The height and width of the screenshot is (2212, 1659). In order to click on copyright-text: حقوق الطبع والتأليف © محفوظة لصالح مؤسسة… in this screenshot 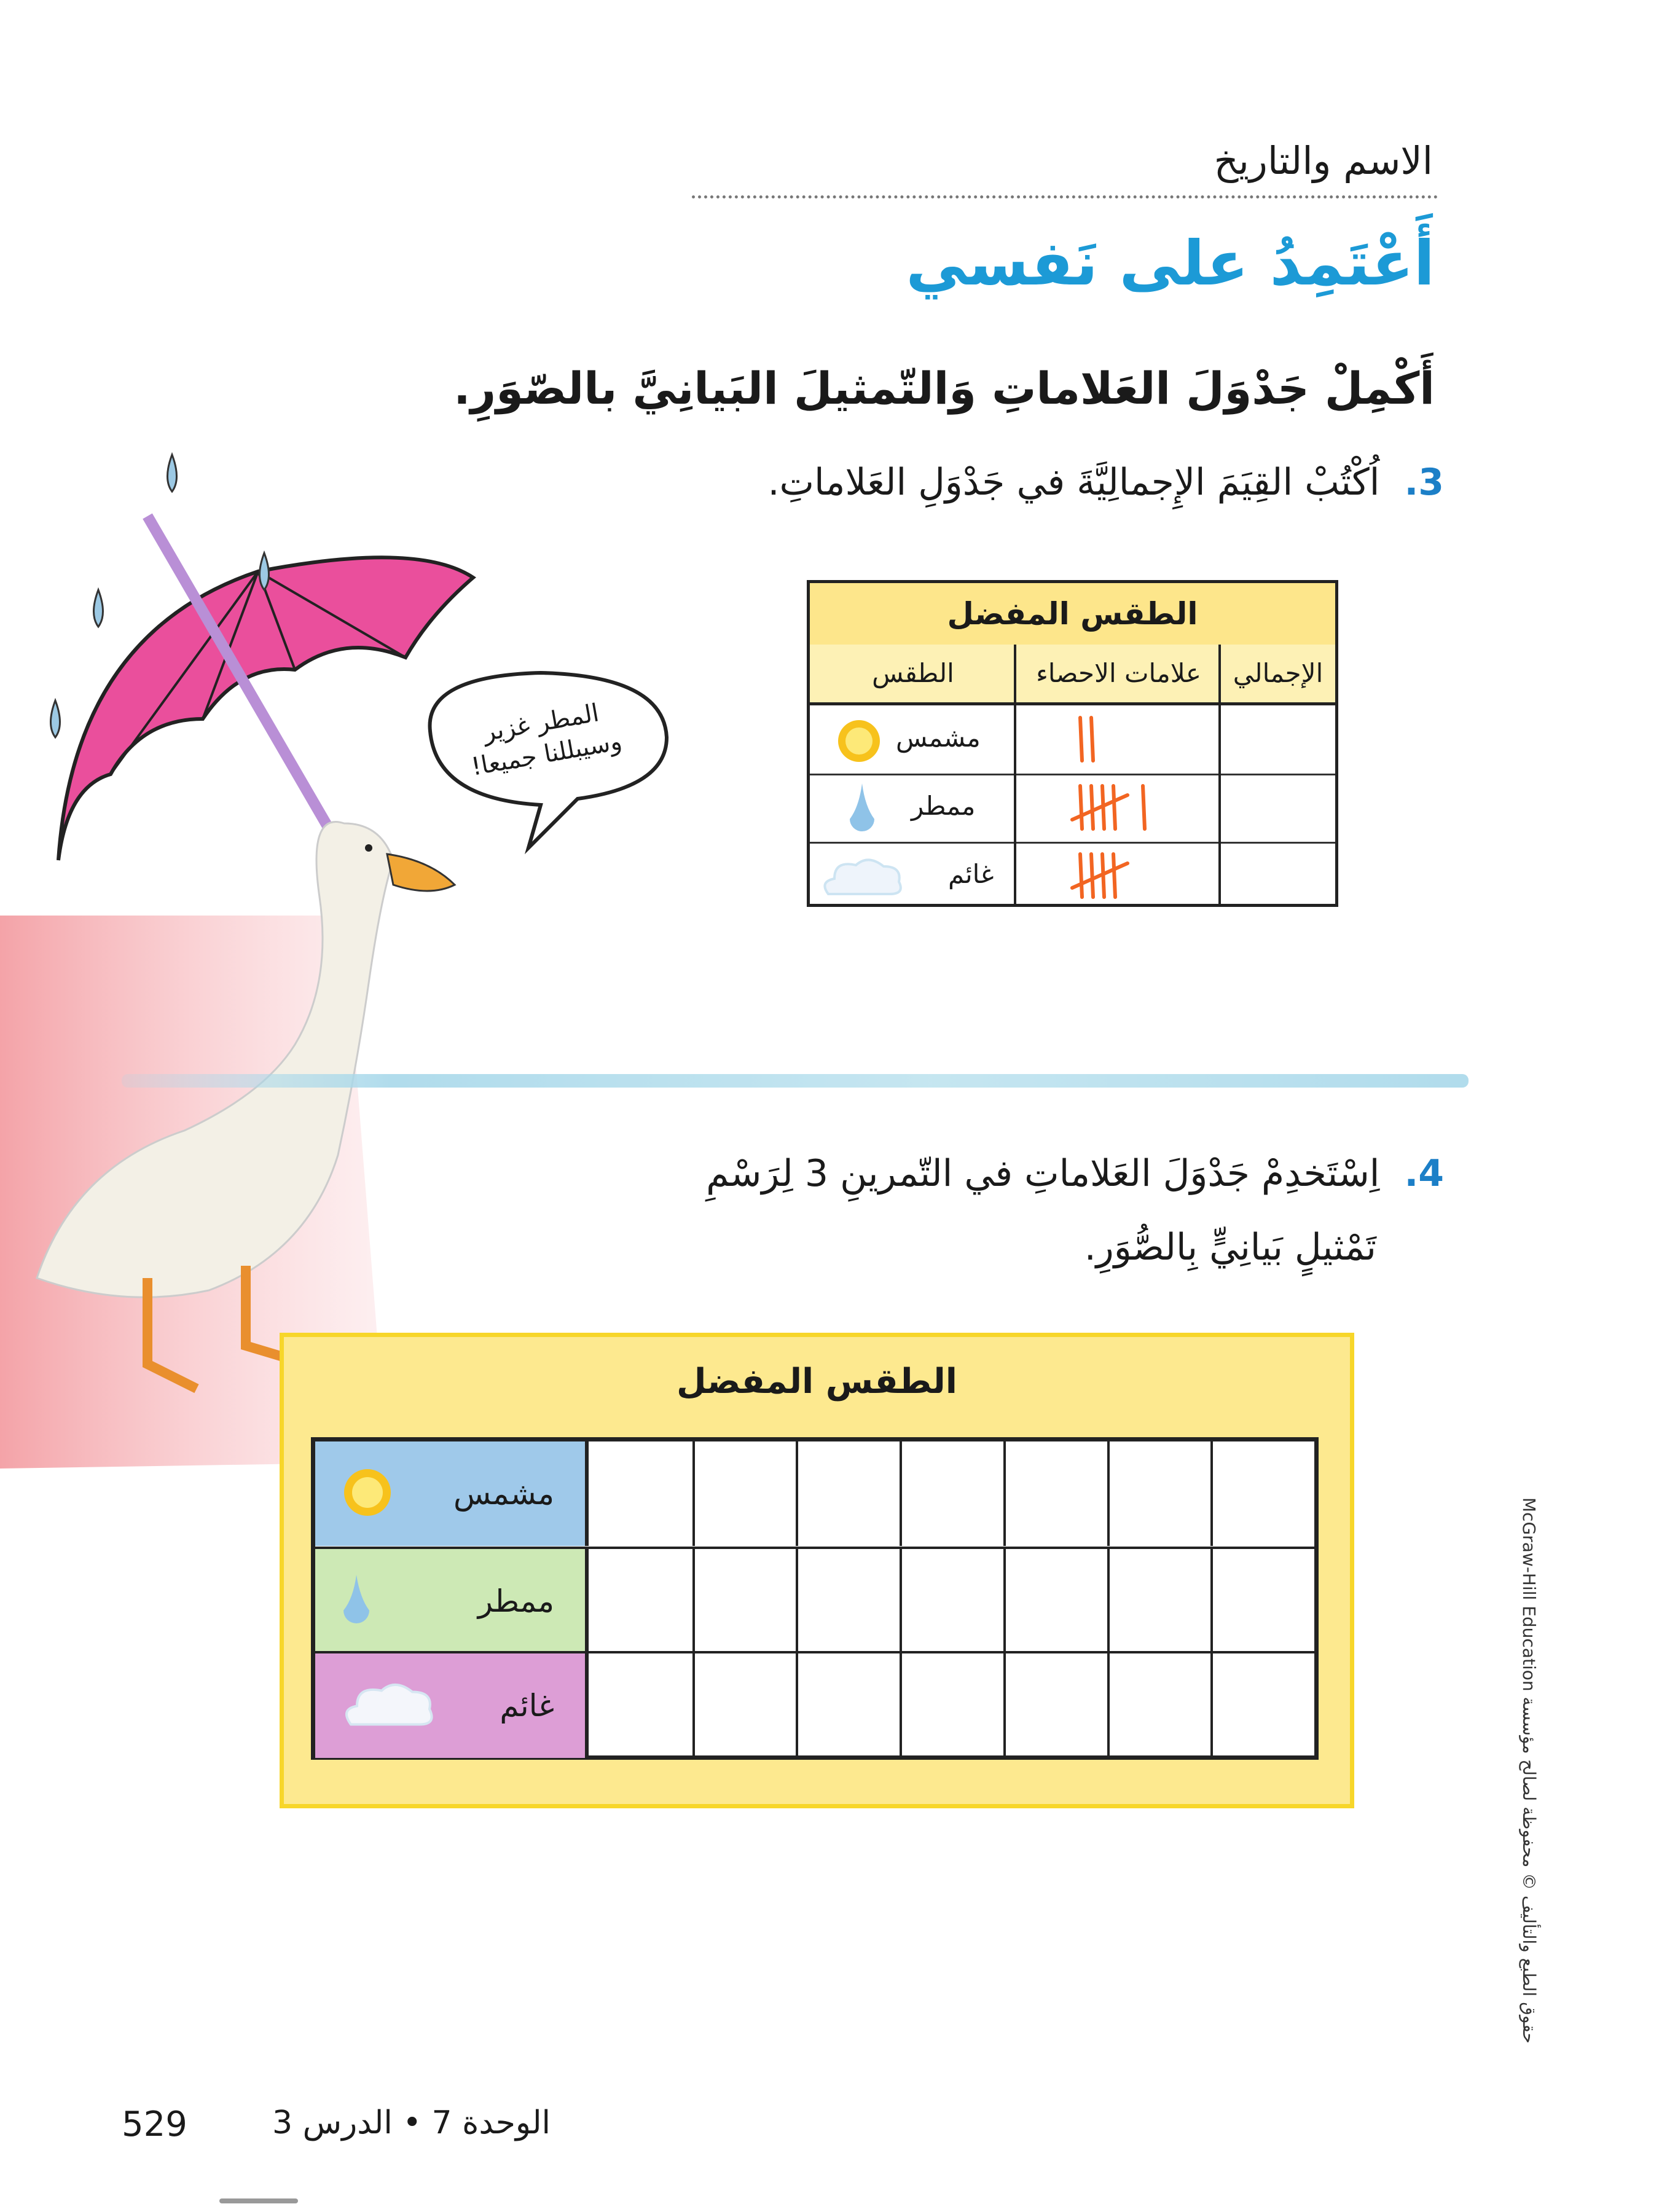, I will do `click(1529, 1770)`.